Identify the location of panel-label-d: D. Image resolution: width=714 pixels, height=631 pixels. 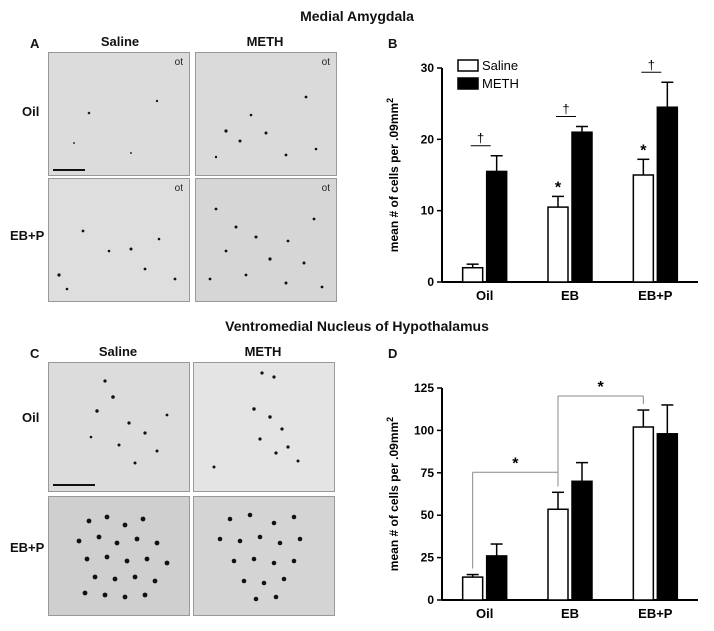
(393, 353).